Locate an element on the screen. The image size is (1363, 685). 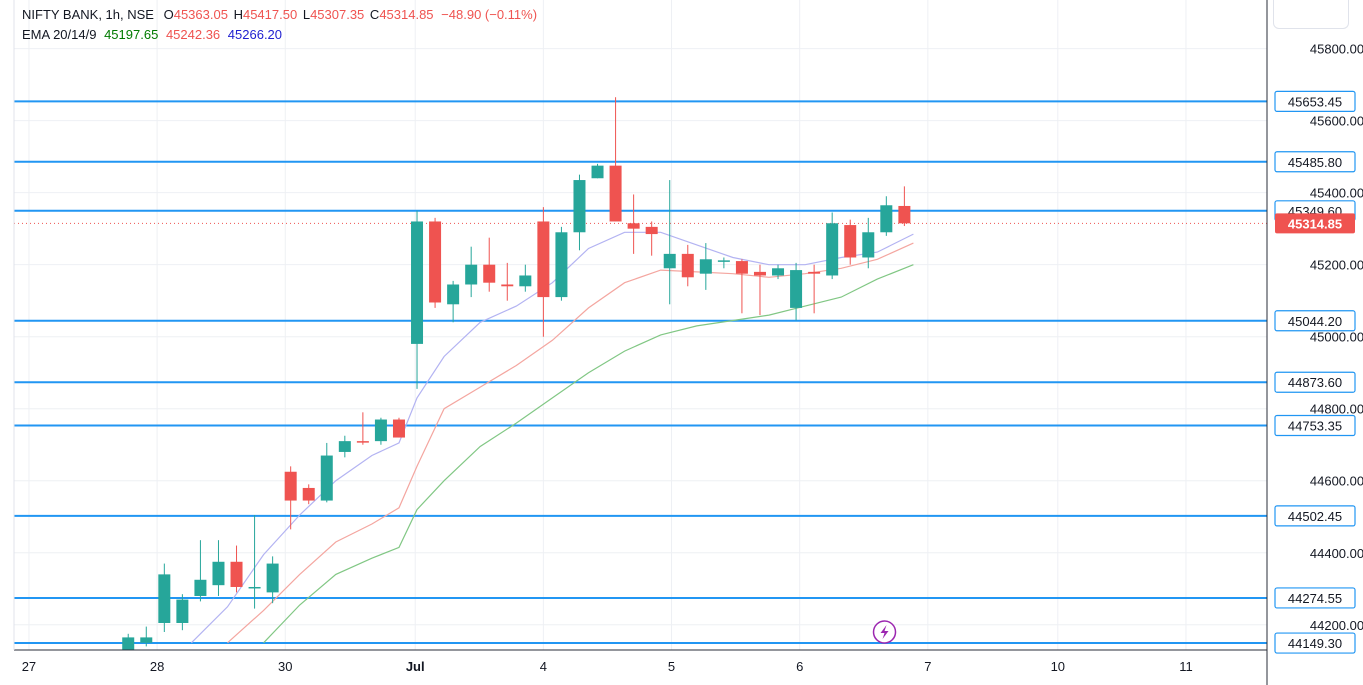
time-tick-label: 27 is located at coordinates (29, 666).